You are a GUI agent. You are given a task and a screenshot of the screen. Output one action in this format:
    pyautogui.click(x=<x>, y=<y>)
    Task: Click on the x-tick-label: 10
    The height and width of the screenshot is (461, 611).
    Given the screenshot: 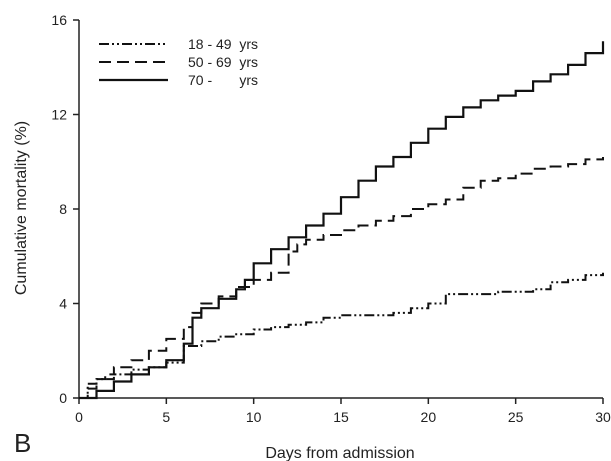 What is the action you would take?
    pyautogui.click(x=254, y=417)
    